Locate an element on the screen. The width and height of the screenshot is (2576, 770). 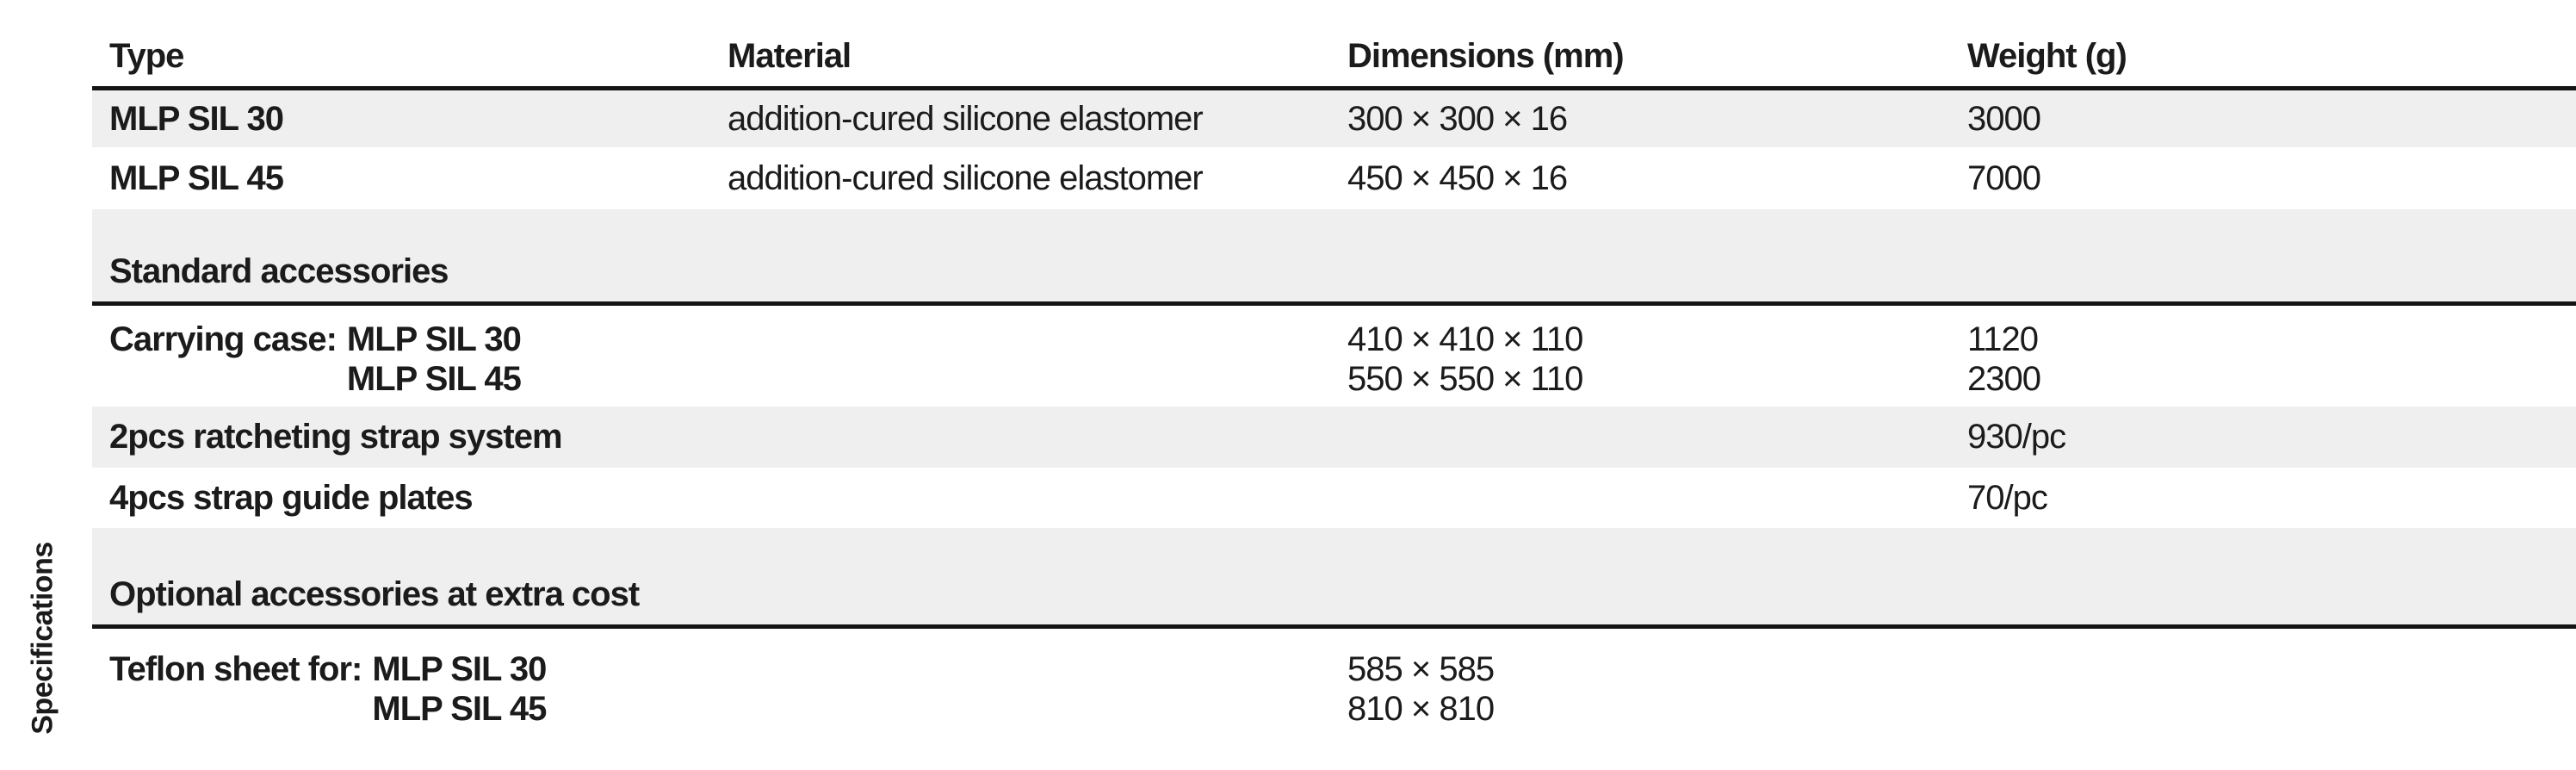
table-header-row: Type Material Dimensions (mm) Weight (g) is located at coordinates (1334, 45).